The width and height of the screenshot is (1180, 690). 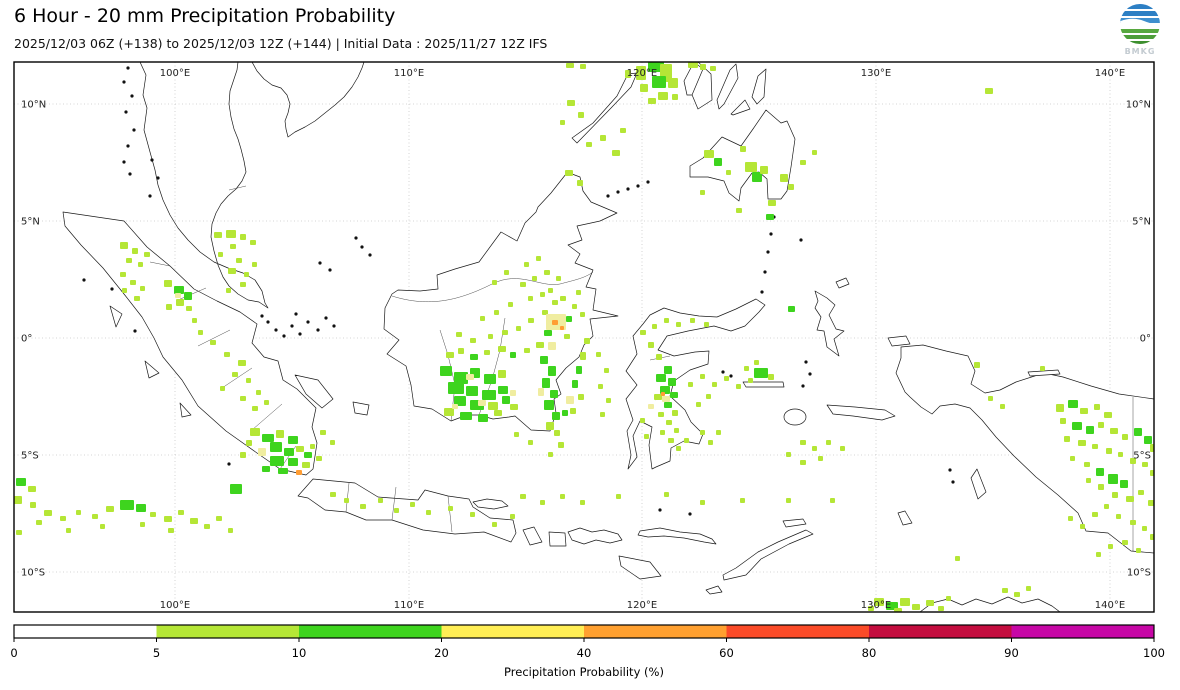 What do you see at coordinates (1140, 30) in the screenshot?
I see `bmkg-logo: BMKG` at bounding box center [1140, 30].